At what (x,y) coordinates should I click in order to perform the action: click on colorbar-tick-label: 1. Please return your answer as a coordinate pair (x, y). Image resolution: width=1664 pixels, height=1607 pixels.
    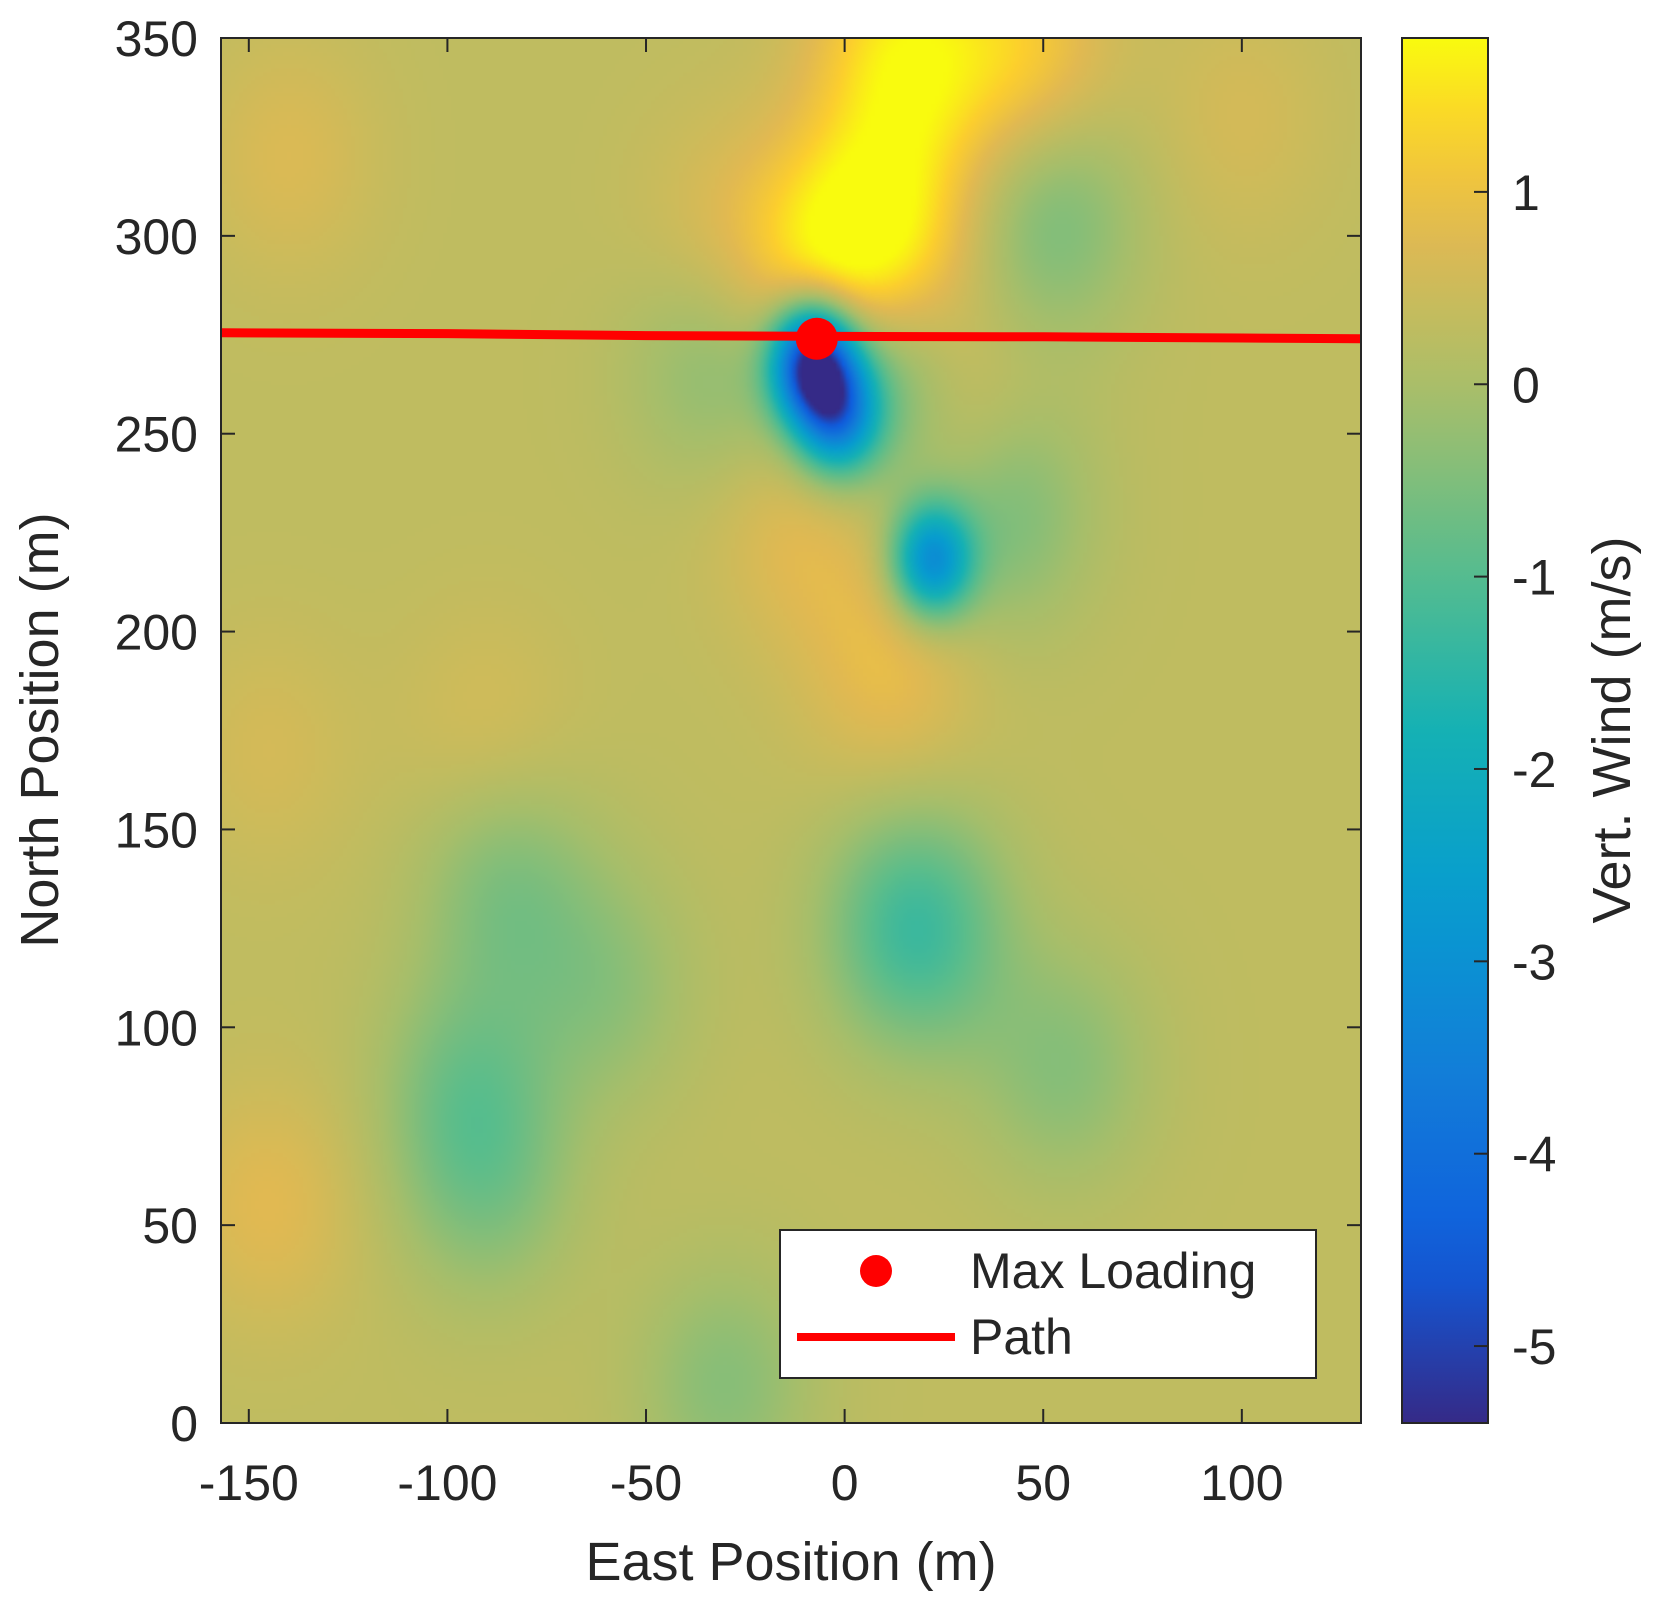
    Looking at the image, I should click on (1526, 193).